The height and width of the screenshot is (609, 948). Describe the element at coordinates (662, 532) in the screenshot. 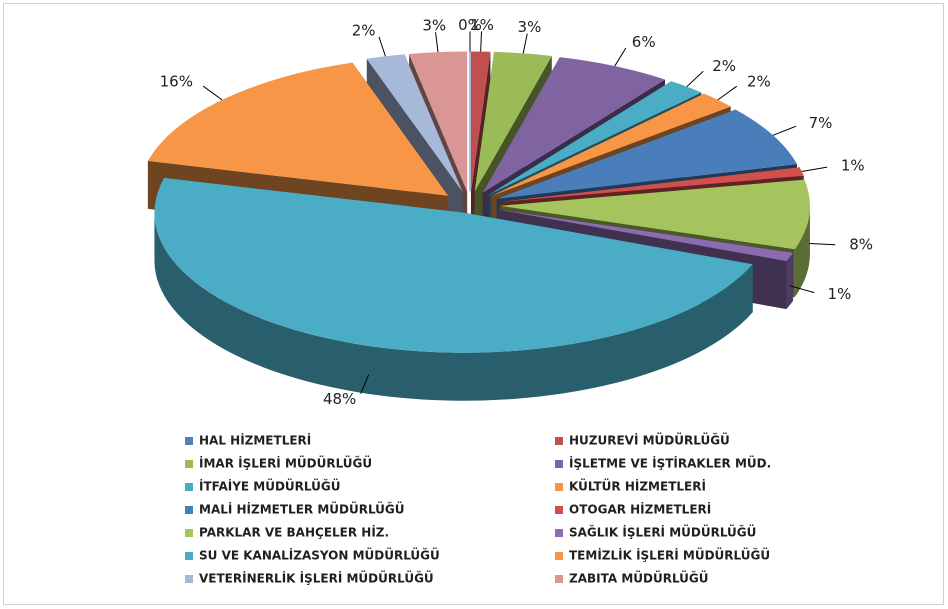

I see `legend-label: SAĞLIK İŞLERİ MÜDÜRLÜĞÜ` at that location.